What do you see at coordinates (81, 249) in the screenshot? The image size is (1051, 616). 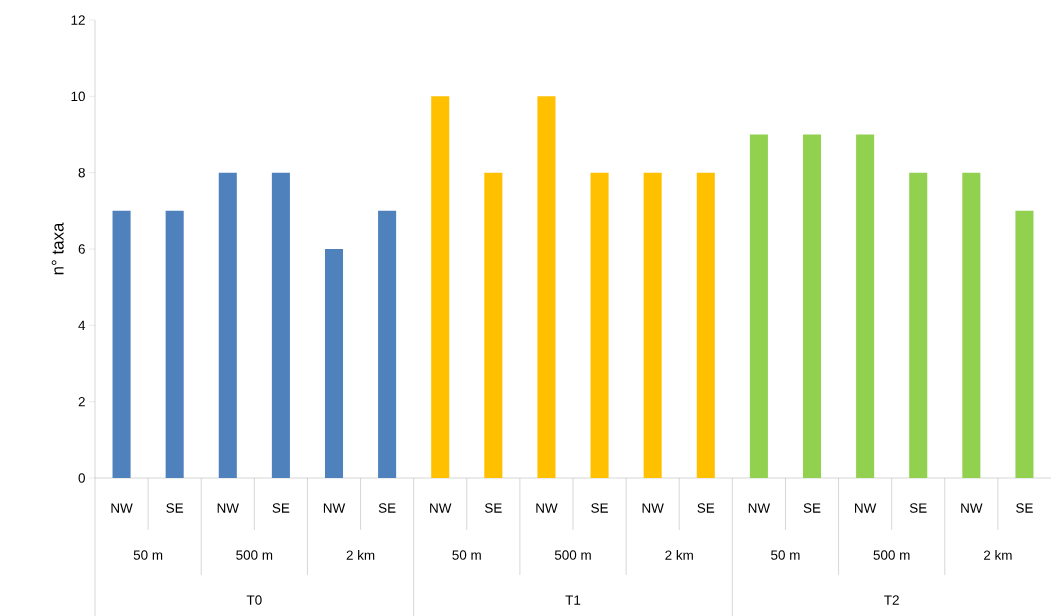 I see `y-tick-label: 6` at bounding box center [81, 249].